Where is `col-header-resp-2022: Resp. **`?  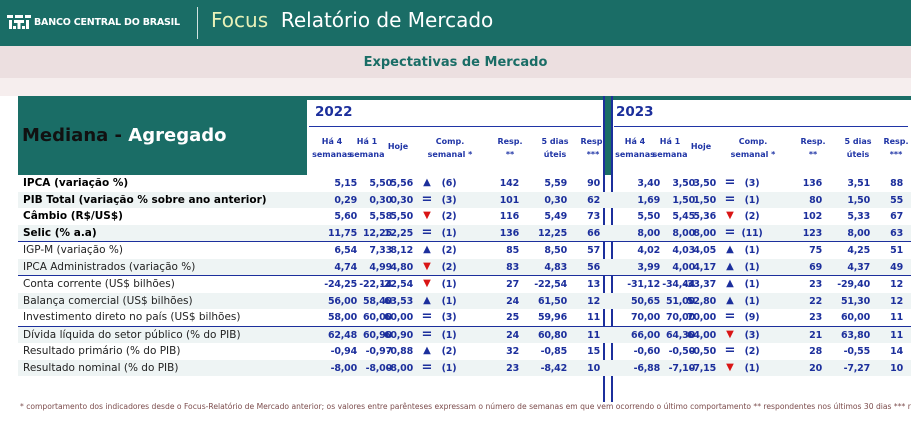 col-header-resp-2022: Resp. ** is located at coordinates (510, 148).